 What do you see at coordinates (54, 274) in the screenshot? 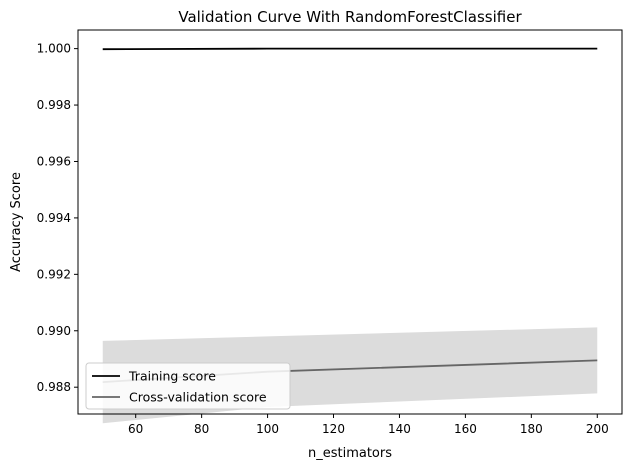
I see `y-tick-label: 0.992` at bounding box center [54, 274].